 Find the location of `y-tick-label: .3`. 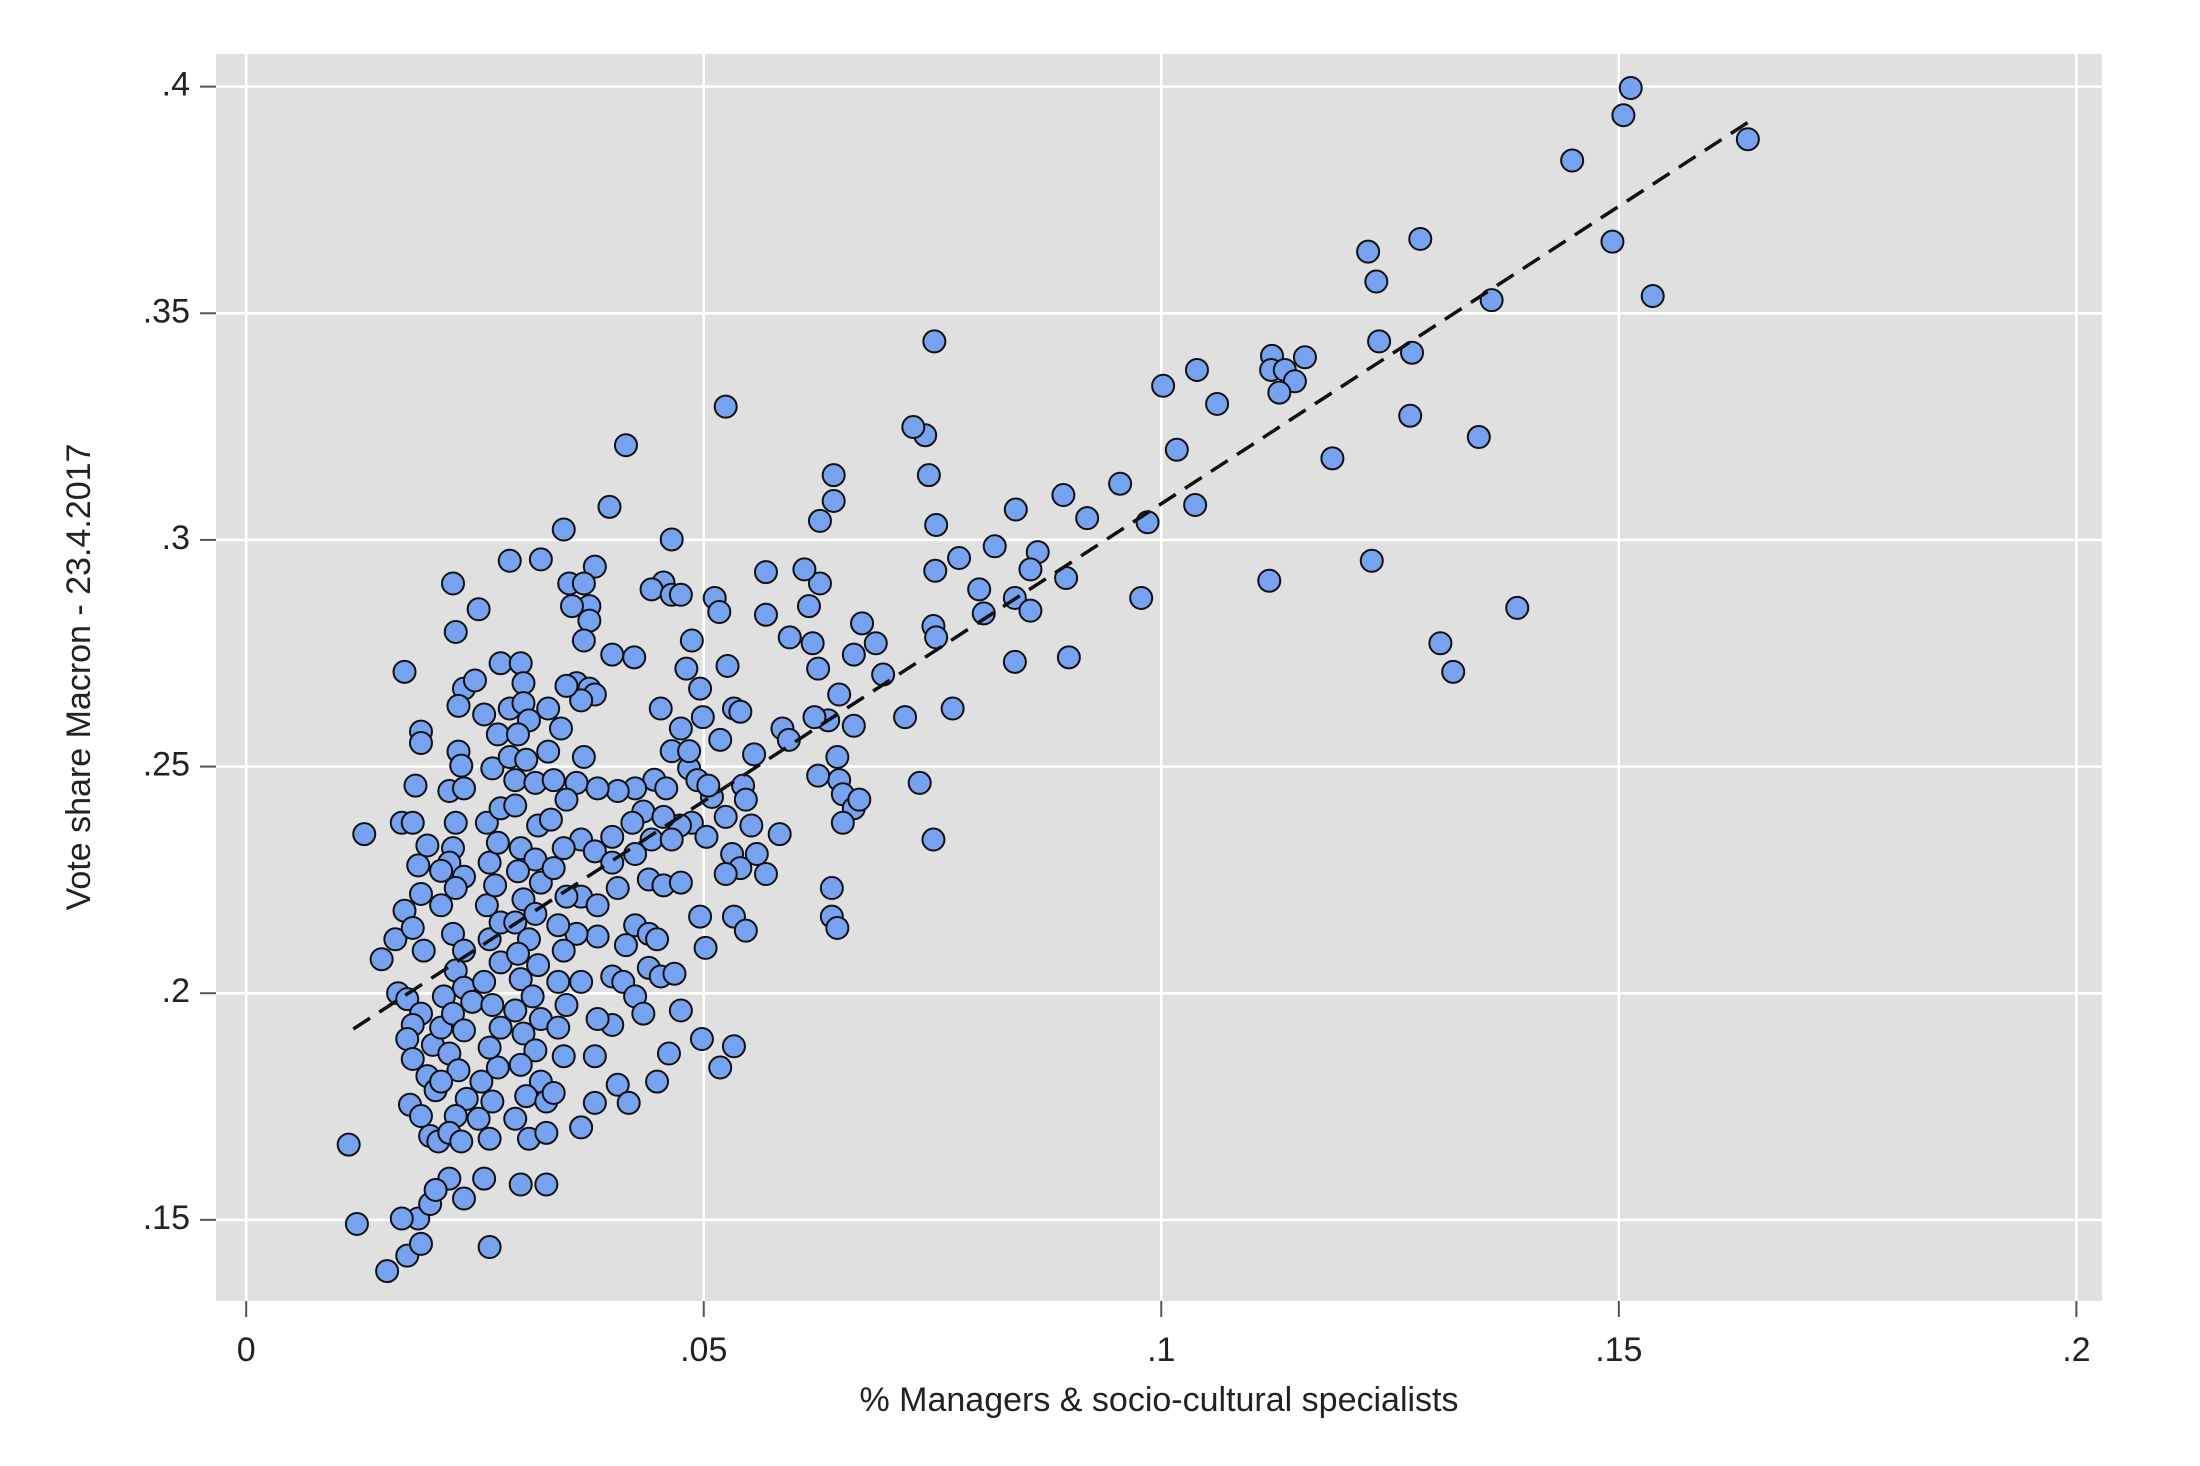

y-tick-label: .3 is located at coordinates (176, 538).